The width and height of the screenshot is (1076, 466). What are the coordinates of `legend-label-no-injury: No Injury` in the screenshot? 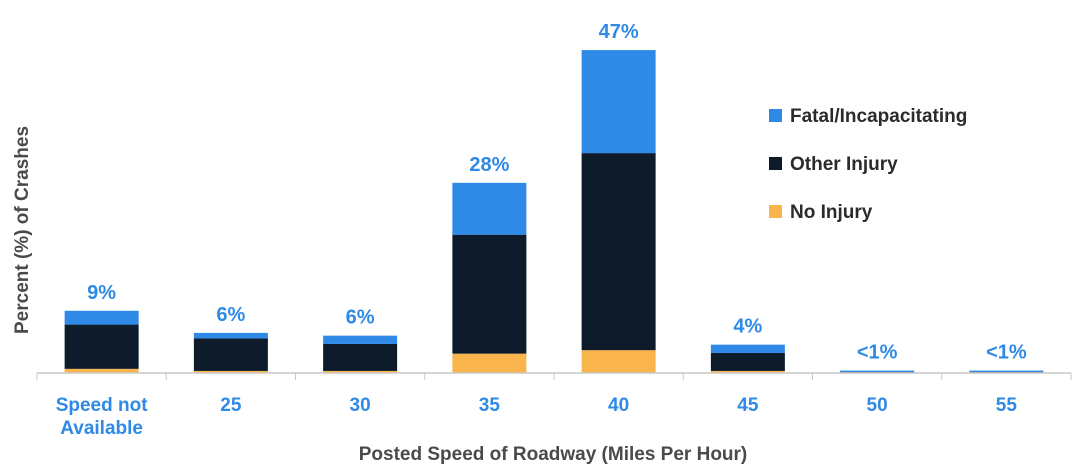 It's located at (831, 212).